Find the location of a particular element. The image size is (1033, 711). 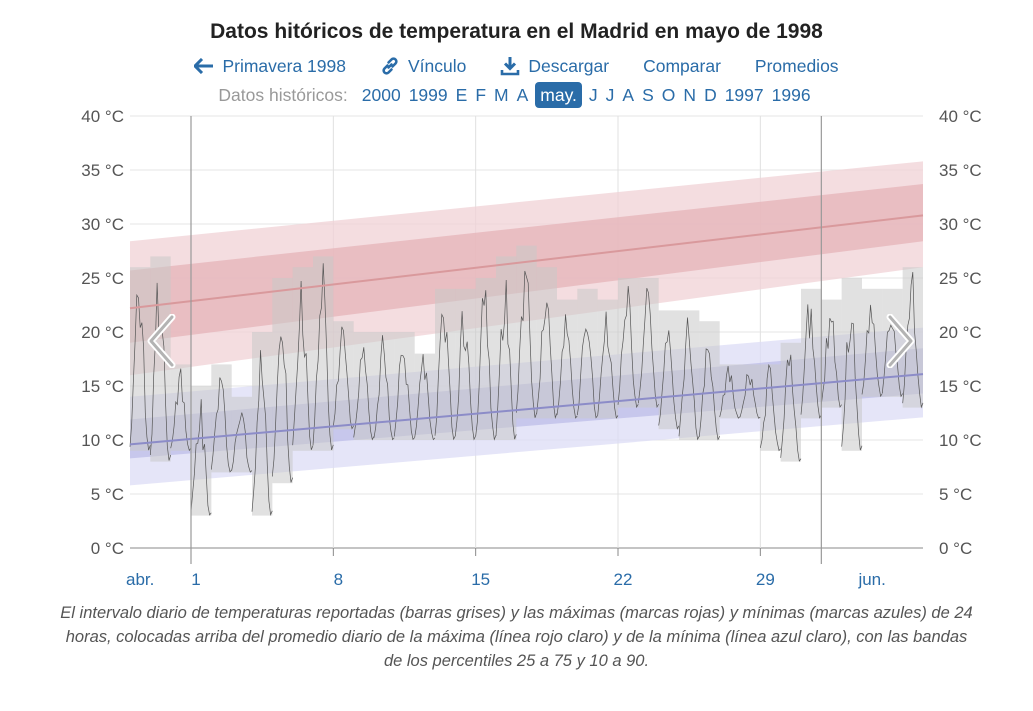

permalink-link: Vínculo is located at coordinates (423, 66).